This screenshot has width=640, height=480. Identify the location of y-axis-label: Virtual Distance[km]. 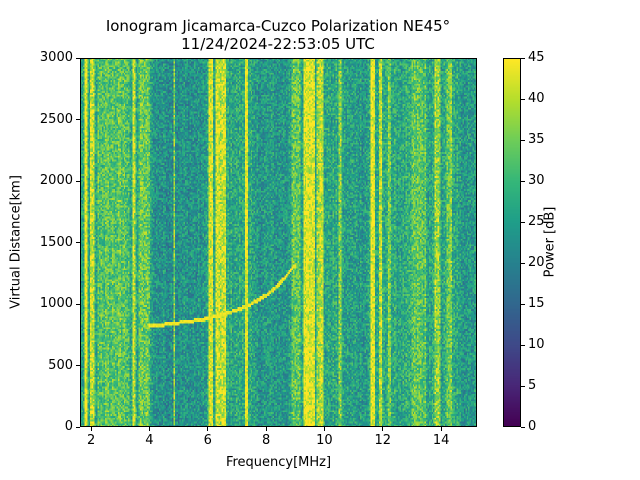
(16, 242).